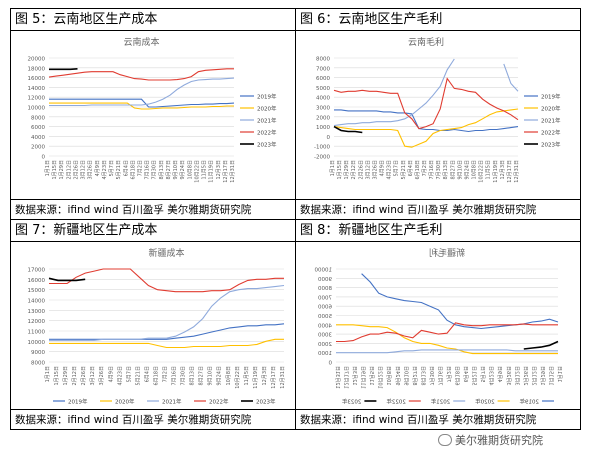 The width and height of the screenshot is (593, 455). Describe the element at coordinates (482, 374) in the screenshot. I see `x-tick-label: 5月7日` at that location.